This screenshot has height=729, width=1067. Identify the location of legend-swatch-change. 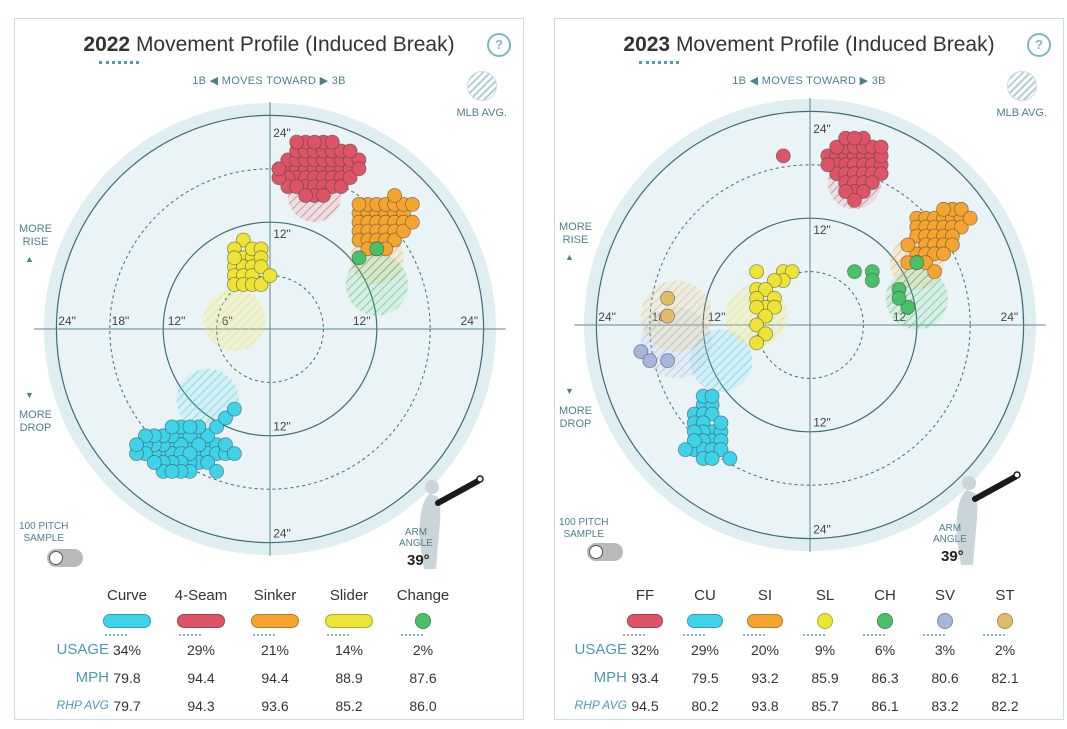
(423, 621).